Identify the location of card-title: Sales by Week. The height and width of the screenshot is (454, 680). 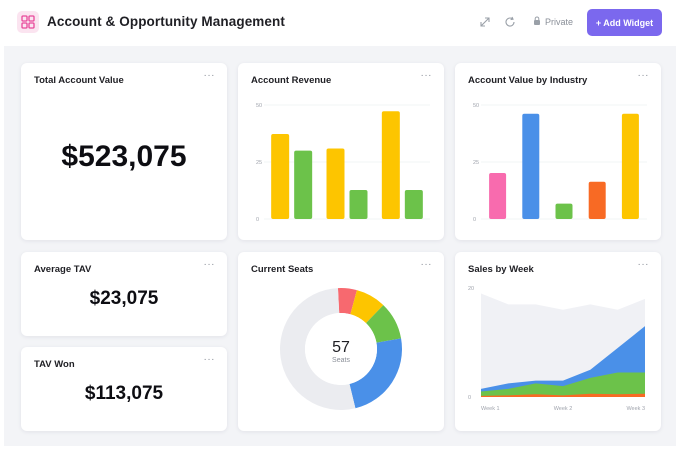
(501, 269).